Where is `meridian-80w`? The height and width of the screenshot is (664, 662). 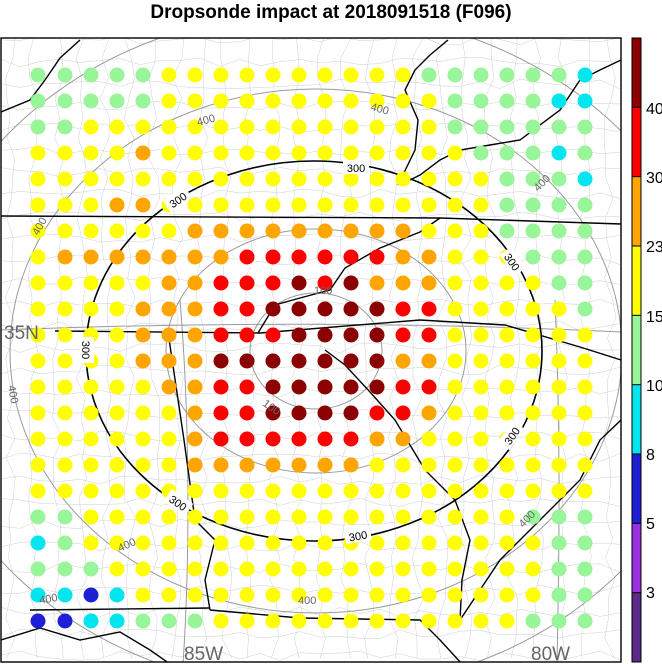 meridian-80w is located at coordinates (557, 480).